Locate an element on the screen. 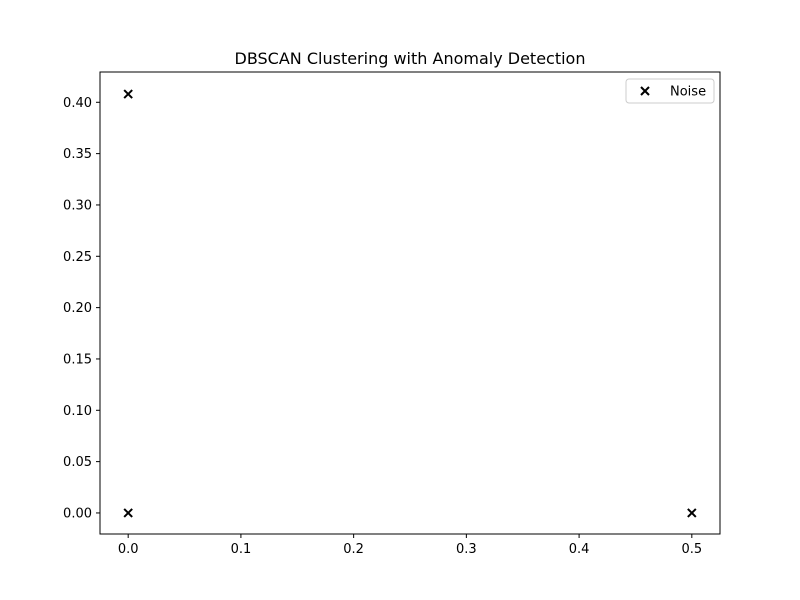  y-tick-label: 0.10 is located at coordinates (77, 411).